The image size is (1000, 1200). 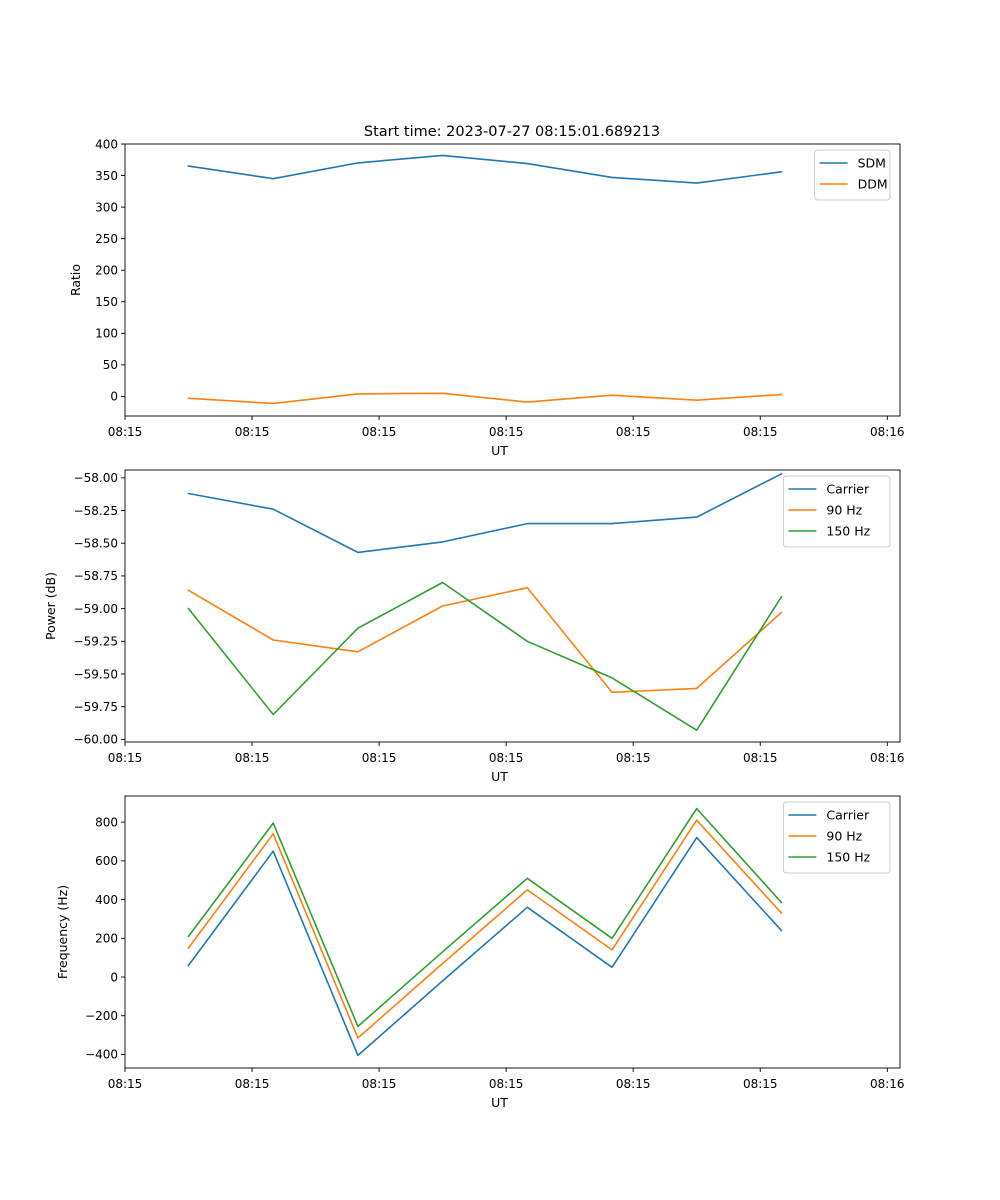 What do you see at coordinates (101, 1016) in the screenshot?
I see `y-tick-label: −200` at bounding box center [101, 1016].